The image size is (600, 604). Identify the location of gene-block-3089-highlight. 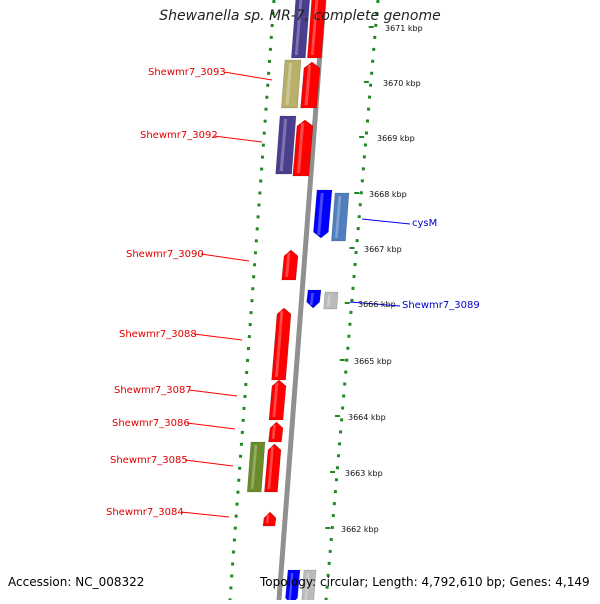
(311, 299).